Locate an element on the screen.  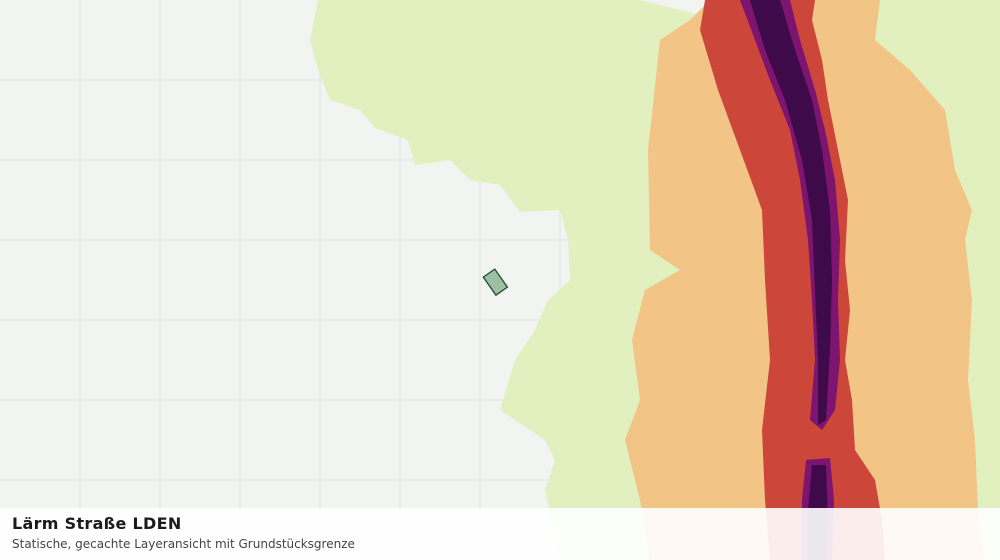
noise-zone-very-high is located at coordinates (790, 215).